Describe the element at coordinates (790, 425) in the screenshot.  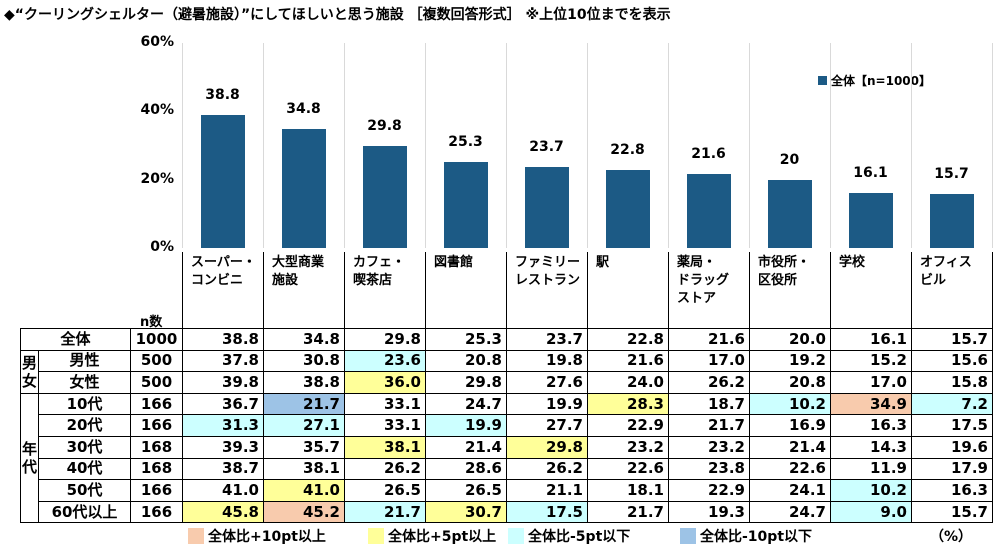
I see `value-cell: 16.9` at that location.